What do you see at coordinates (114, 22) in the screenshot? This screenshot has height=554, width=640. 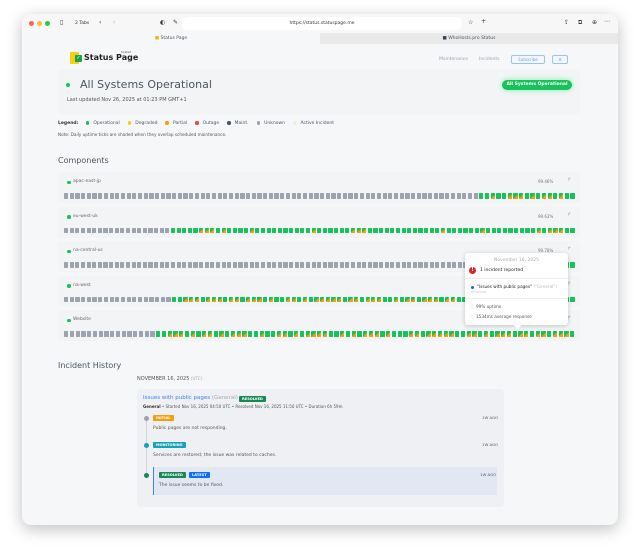 I see `forward-icon: ›` at bounding box center [114, 22].